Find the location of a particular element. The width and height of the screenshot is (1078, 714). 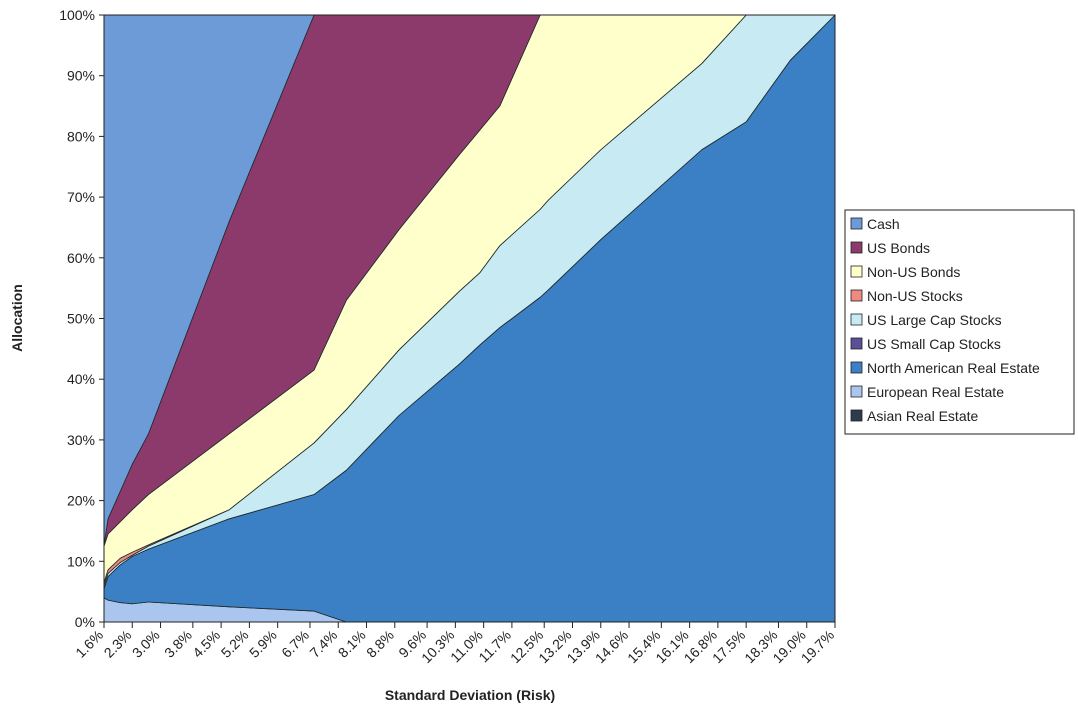

x-tick-label: 5.2% is located at coordinates (235, 644).